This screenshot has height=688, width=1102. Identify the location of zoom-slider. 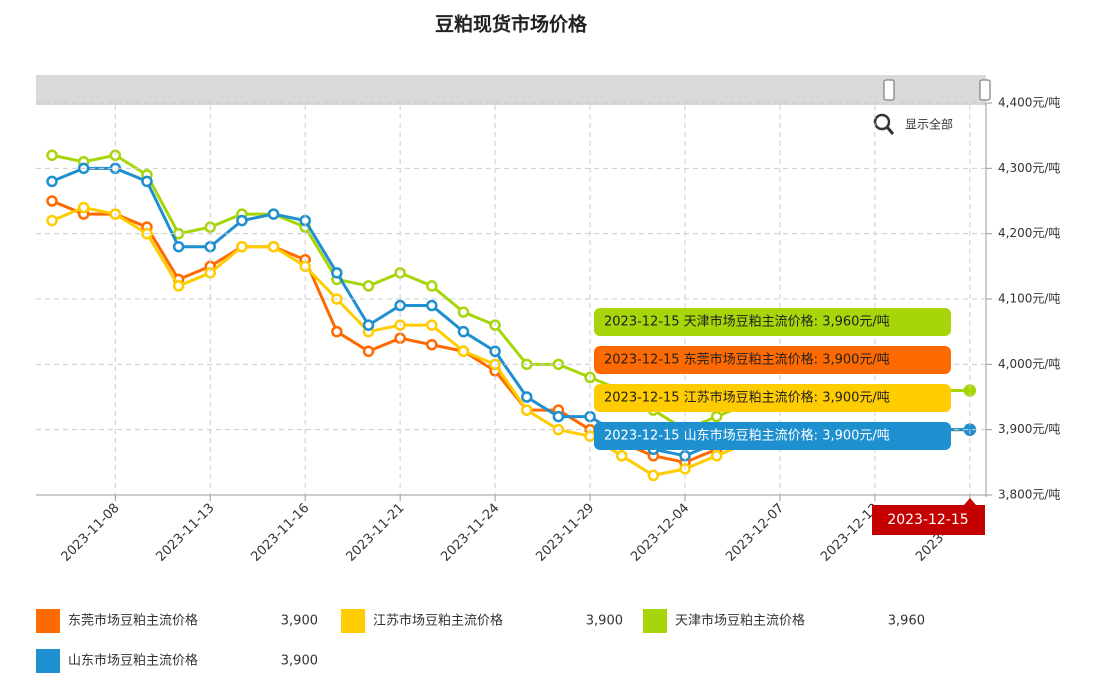
(511, 90).